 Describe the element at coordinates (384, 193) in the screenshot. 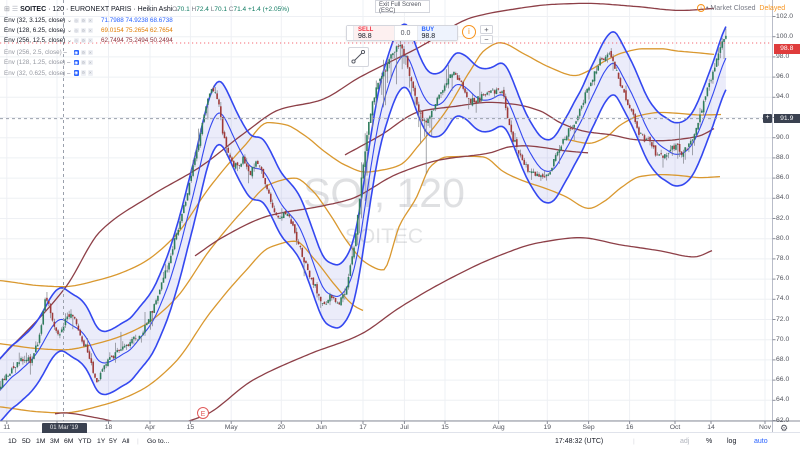

I see `svg-text: SOI, 120` at that location.